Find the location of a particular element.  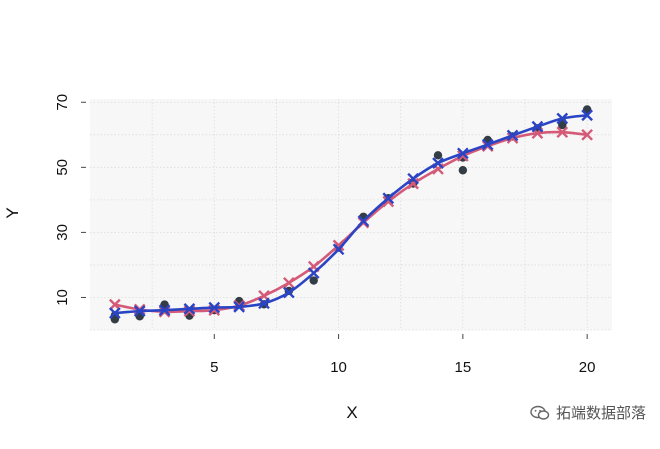

y-tick-label: 30 is located at coordinates (62, 232).